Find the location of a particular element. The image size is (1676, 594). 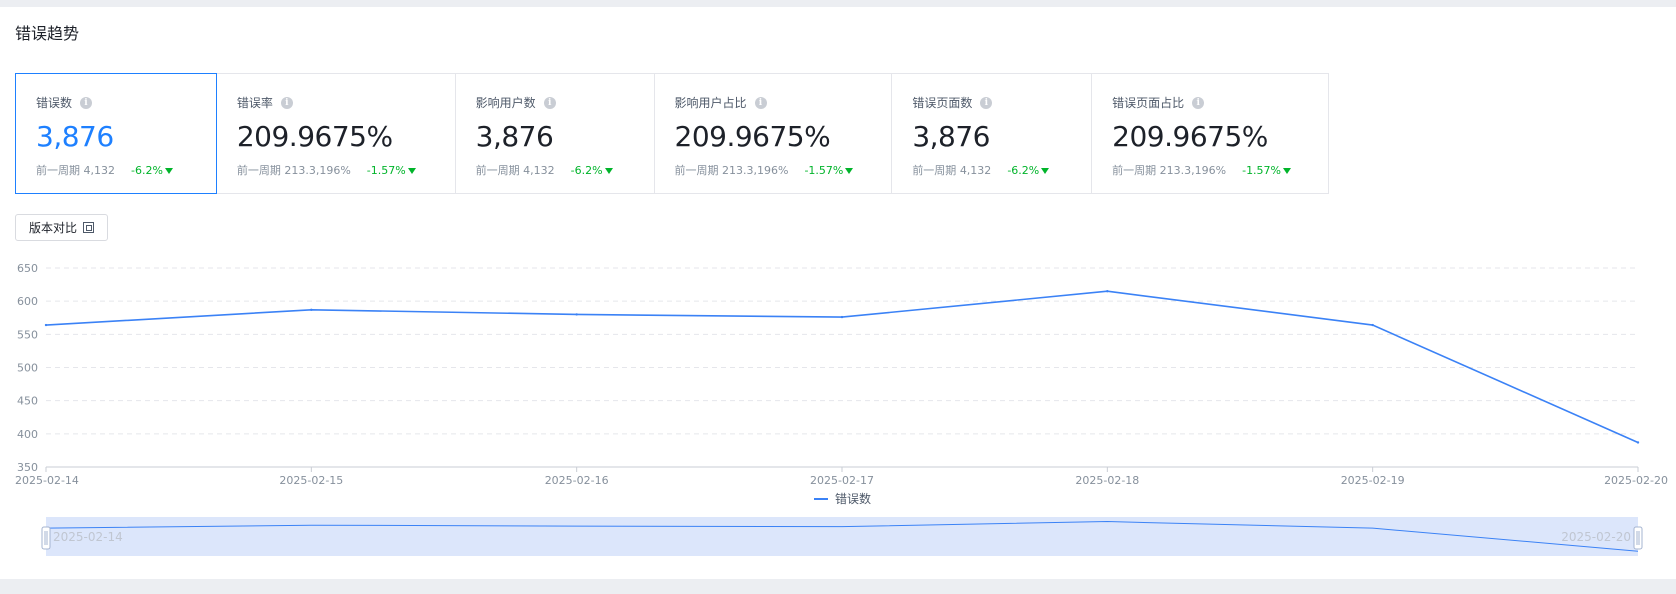

legend-label: 错误数 is located at coordinates (853, 498).